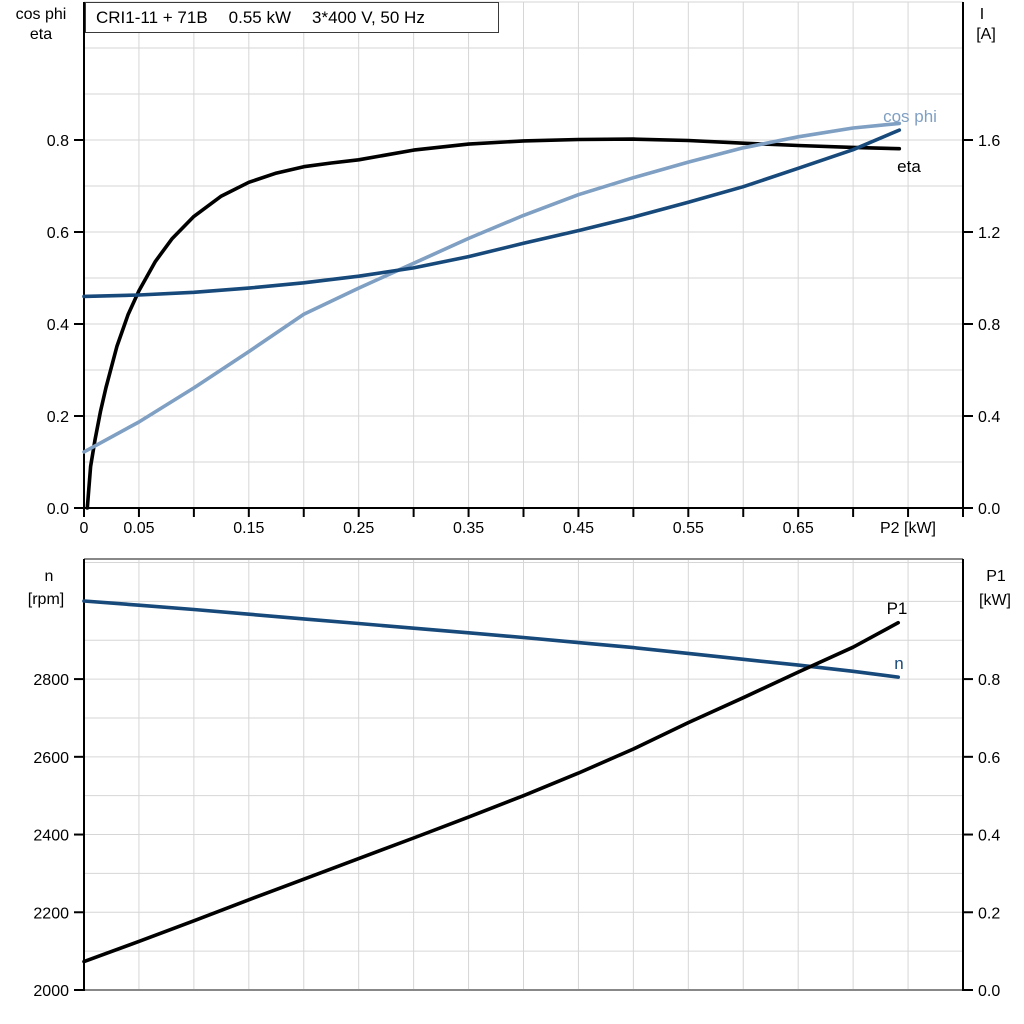  What do you see at coordinates (49, 576) in the screenshot?
I see `bottom-left-axis-title-line1: n` at bounding box center [49, 576].